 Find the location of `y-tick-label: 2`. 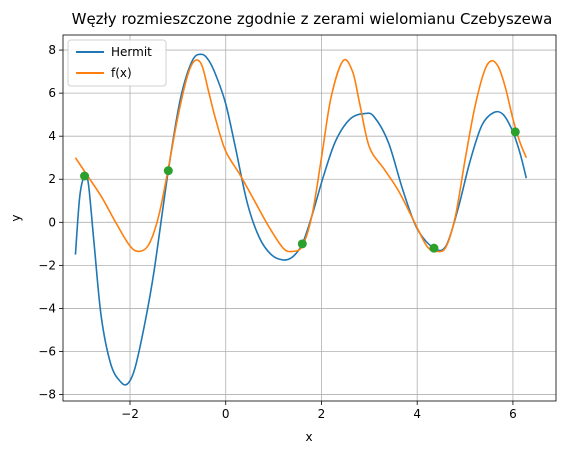

y-tick-label: 2 is located at coordinates (52, 179).